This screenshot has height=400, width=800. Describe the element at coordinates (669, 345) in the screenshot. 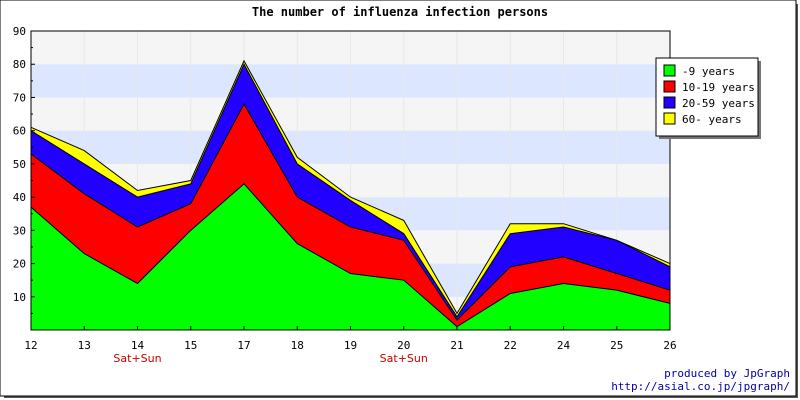

I see `x-tick-label: 26` at that location.